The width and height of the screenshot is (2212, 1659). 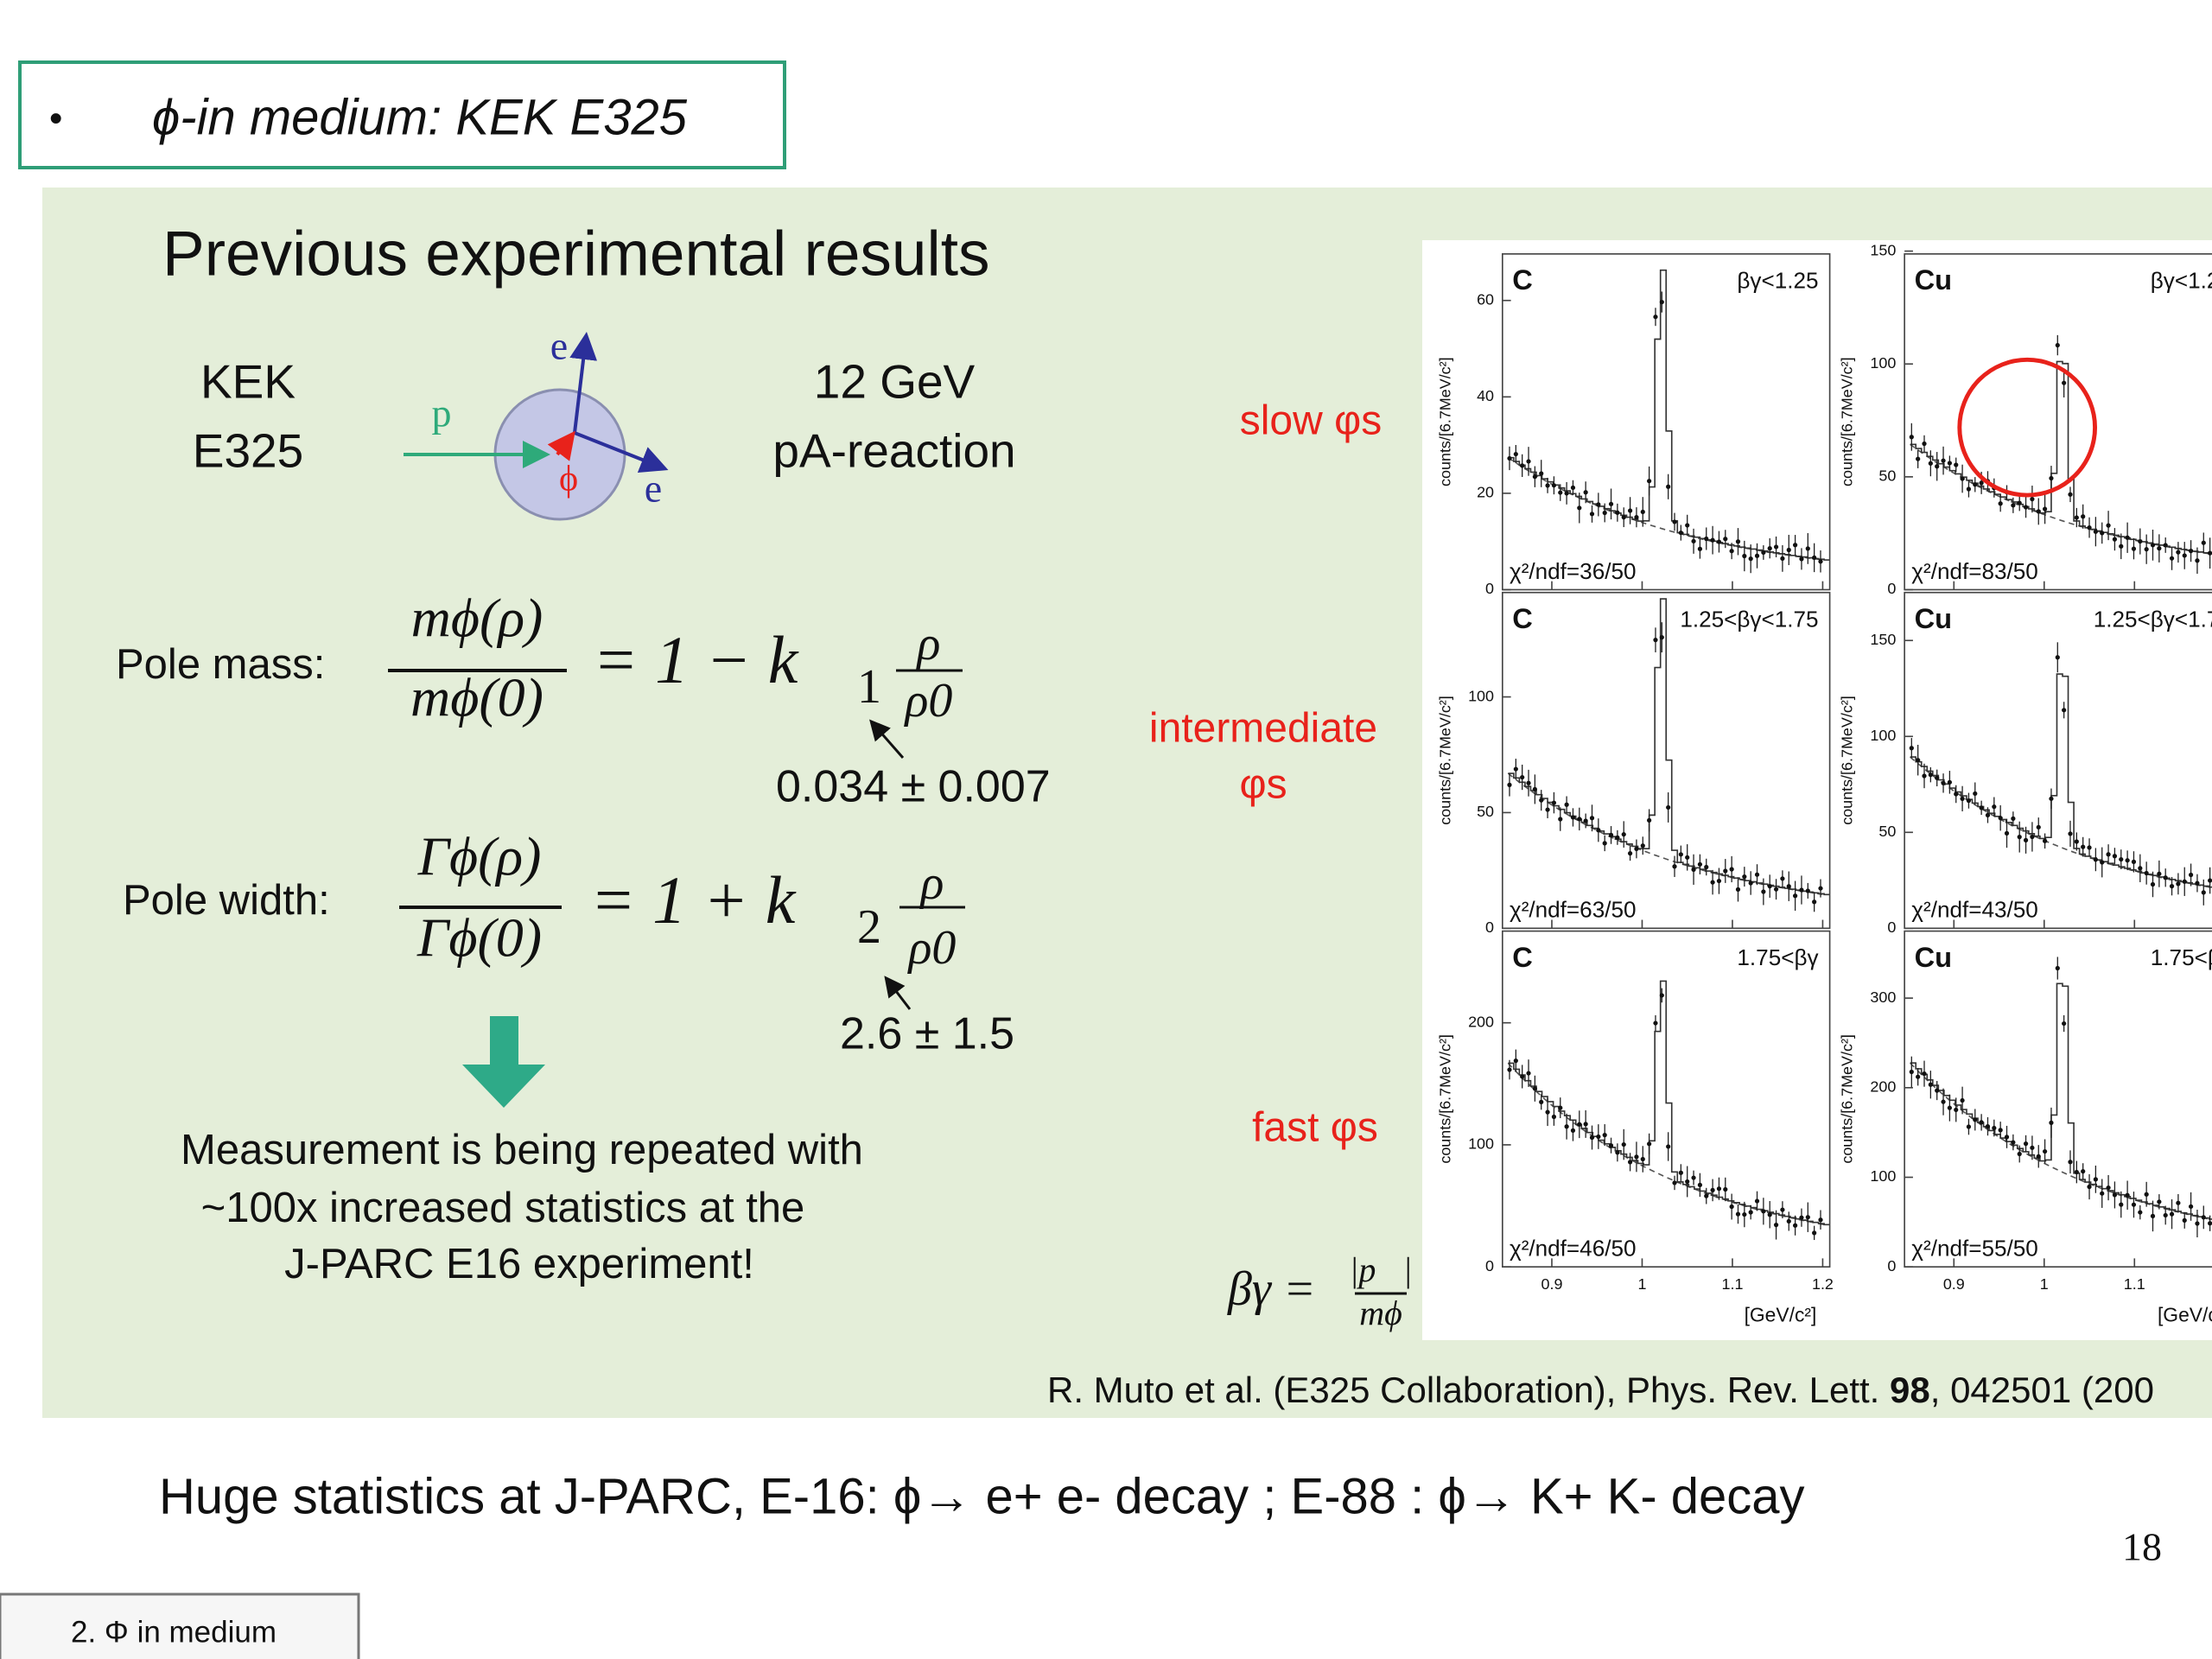 What do you see at coordinates (576, 254) in the screenshot?
I see `slide-title: Previous experimental results` at bounding box center [576, 254].